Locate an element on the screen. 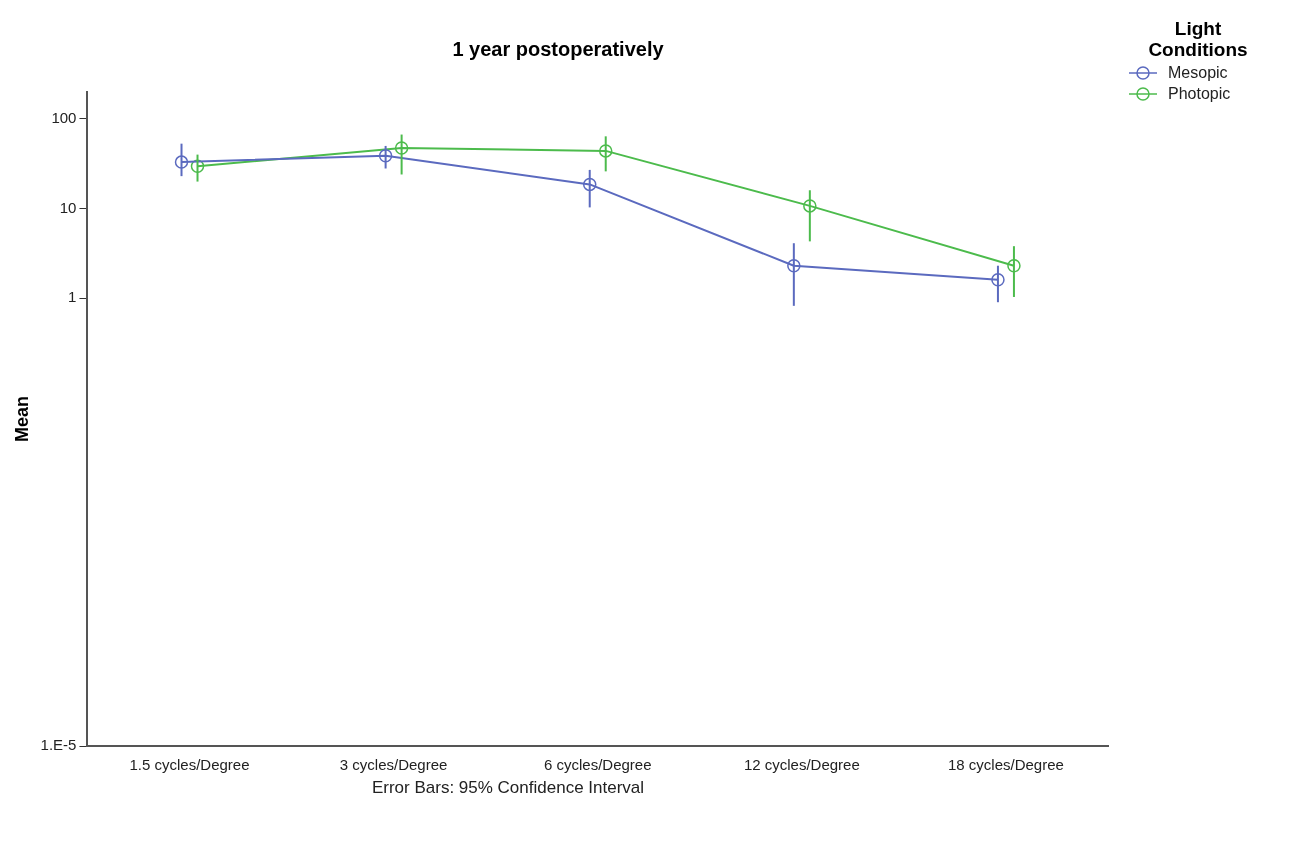  y-tick-label: 10 is located at coordinates (68, 207).